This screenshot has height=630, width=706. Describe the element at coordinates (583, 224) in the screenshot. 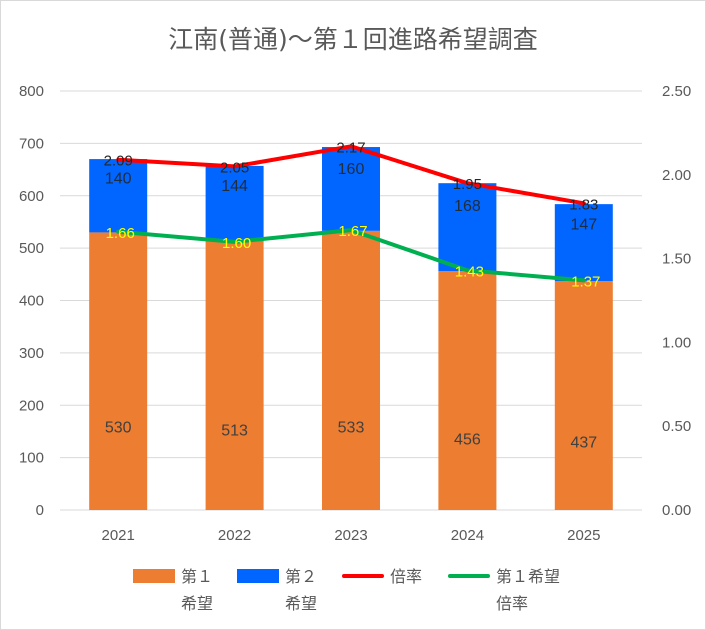

I see `data-label-second-choice: 147` at that location.